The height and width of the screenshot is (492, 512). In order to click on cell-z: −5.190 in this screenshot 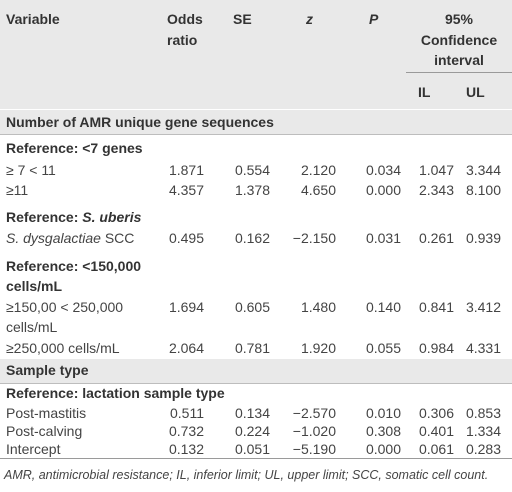, I will do `click(314, 449)`.